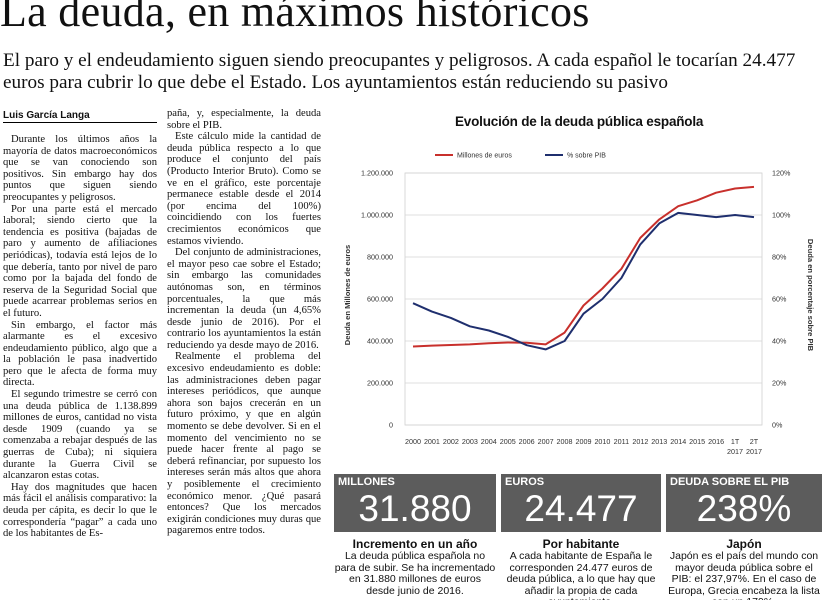 This screenshot has width=824, height=600. What do you see at coordinates (779, 257) in the screenshot?
I see `right-tick-label: 80%` at bounding box center [779, 257].